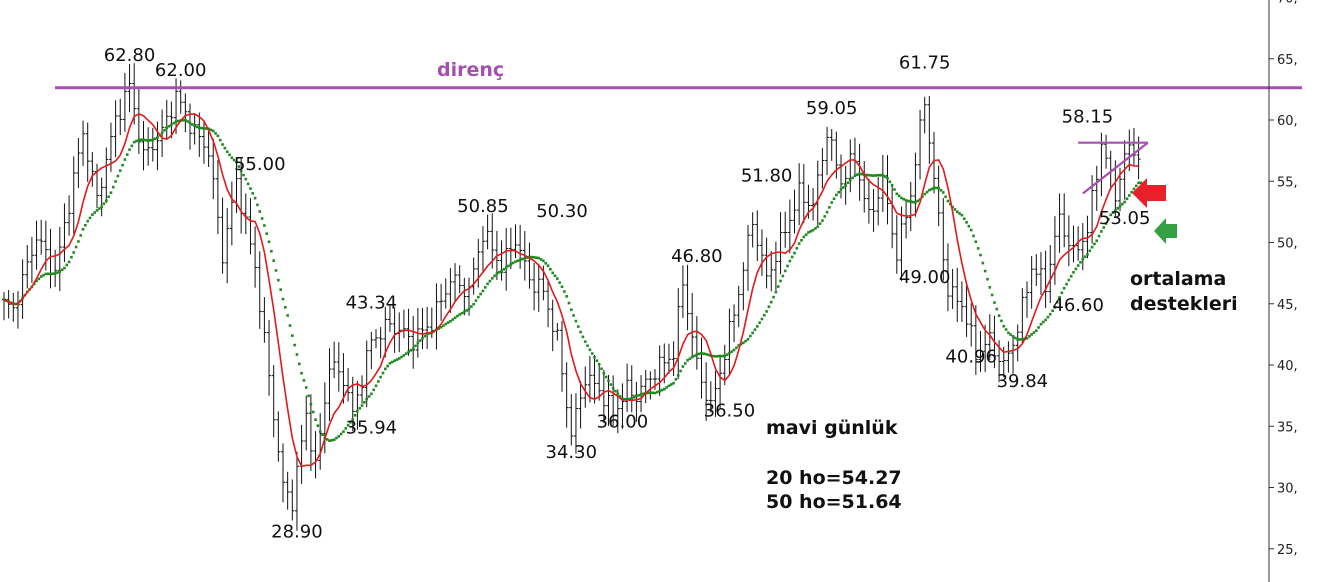  I want to click on support-note-line1: ortalama, so click(1178, 279).